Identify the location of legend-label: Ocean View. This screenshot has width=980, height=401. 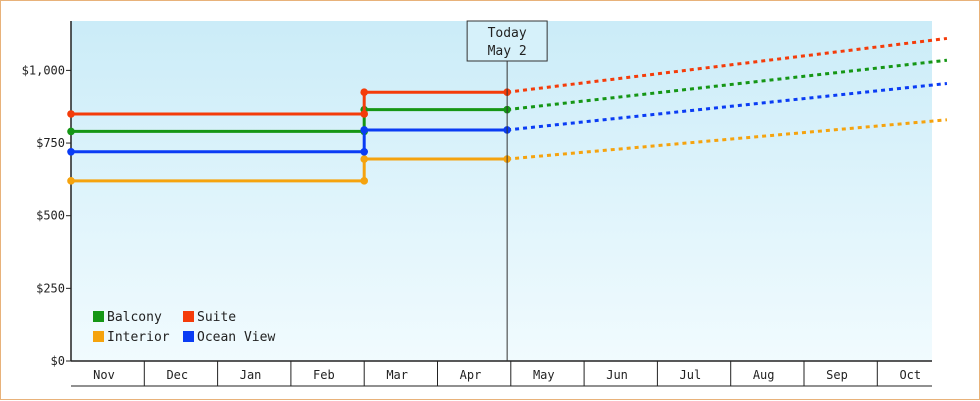
(236, 337).